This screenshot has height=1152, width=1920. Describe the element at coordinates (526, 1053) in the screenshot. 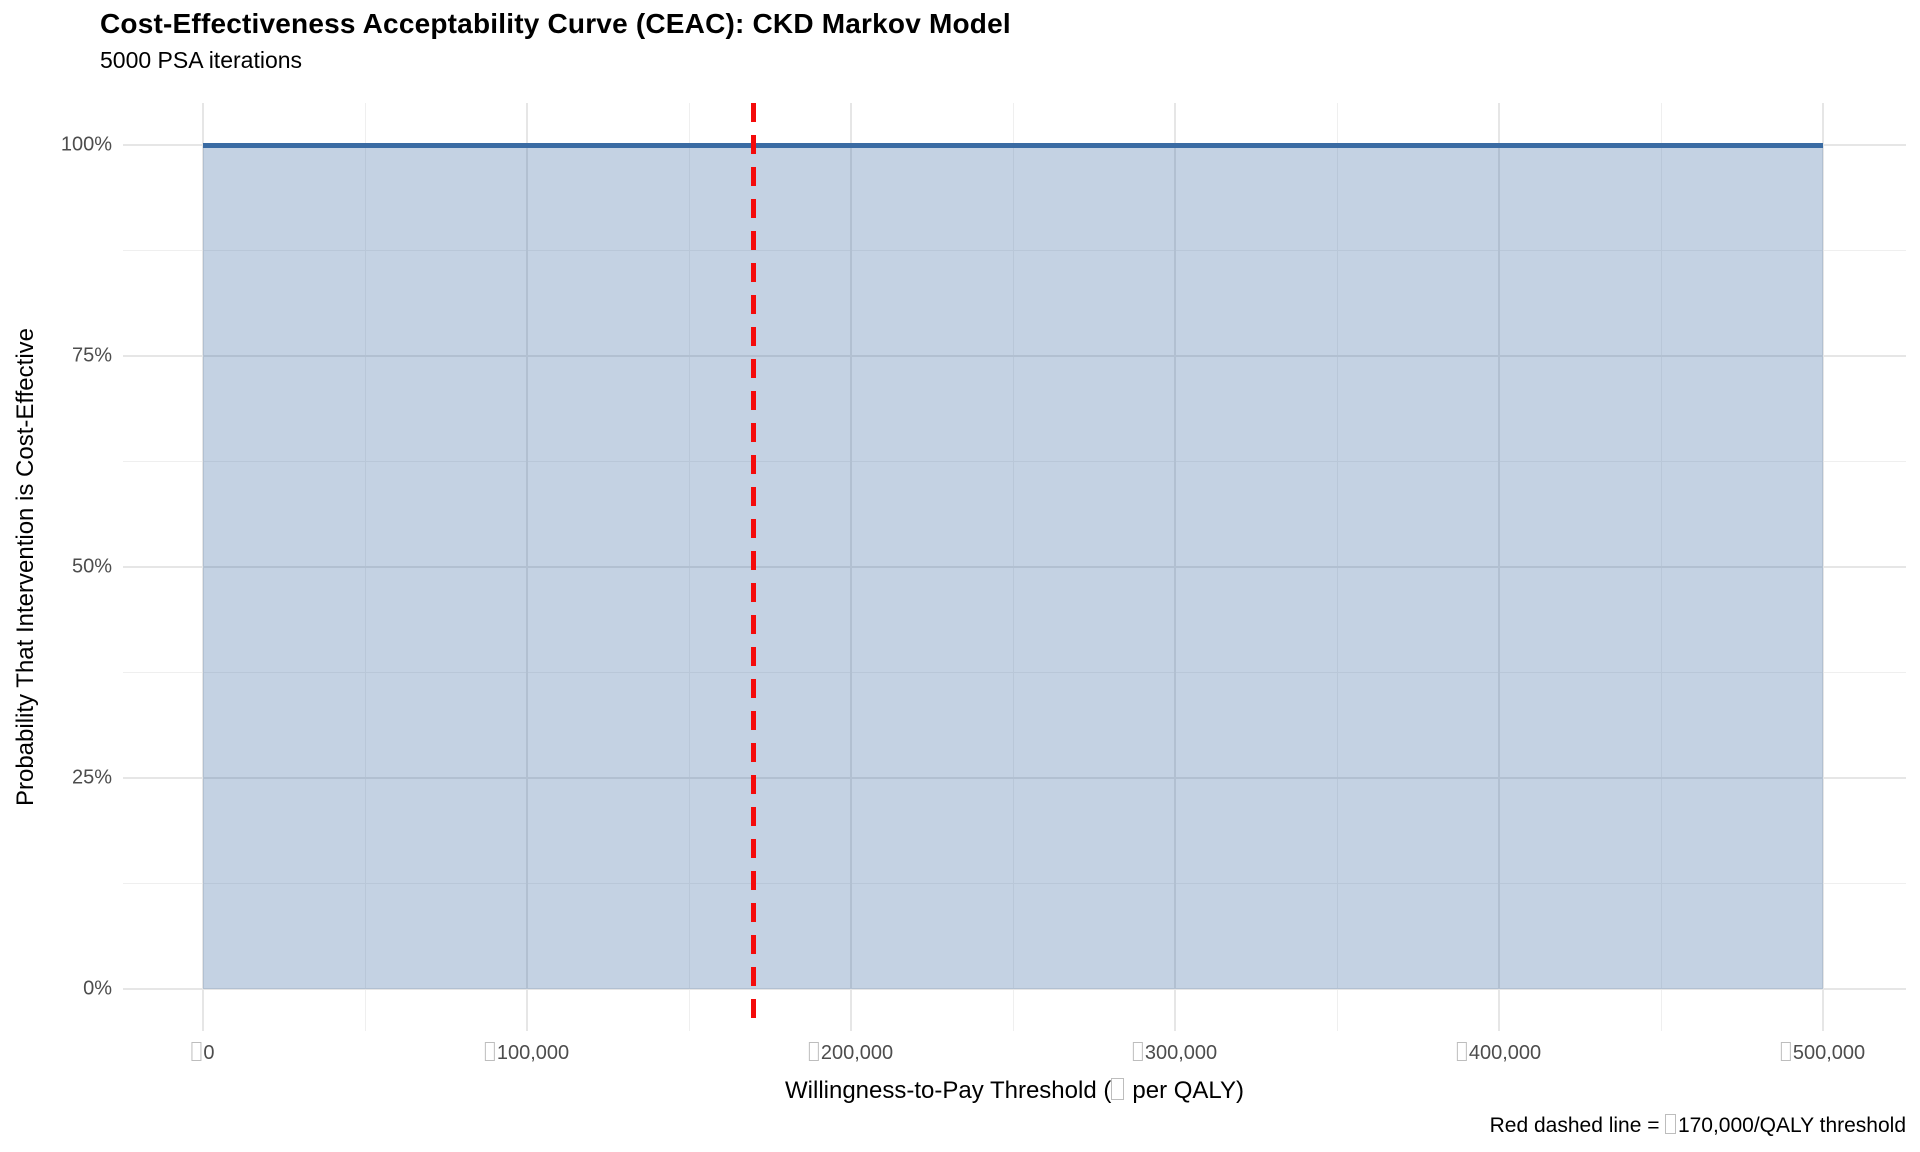

I see `x-tick-label: 100,000` at that location.